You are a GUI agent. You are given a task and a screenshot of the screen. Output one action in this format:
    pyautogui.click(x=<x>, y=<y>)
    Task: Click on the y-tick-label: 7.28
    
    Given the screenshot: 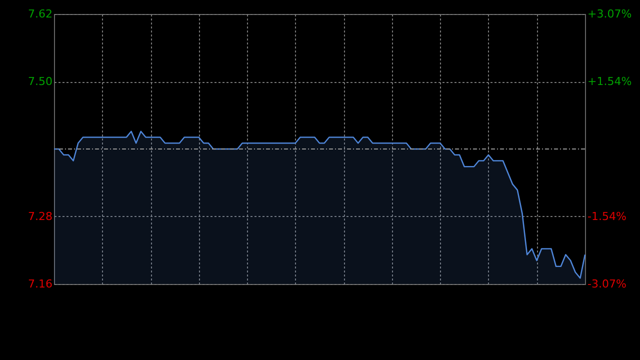 What is the action you would take?
    pyautogui.click(x=40, y=216)
    